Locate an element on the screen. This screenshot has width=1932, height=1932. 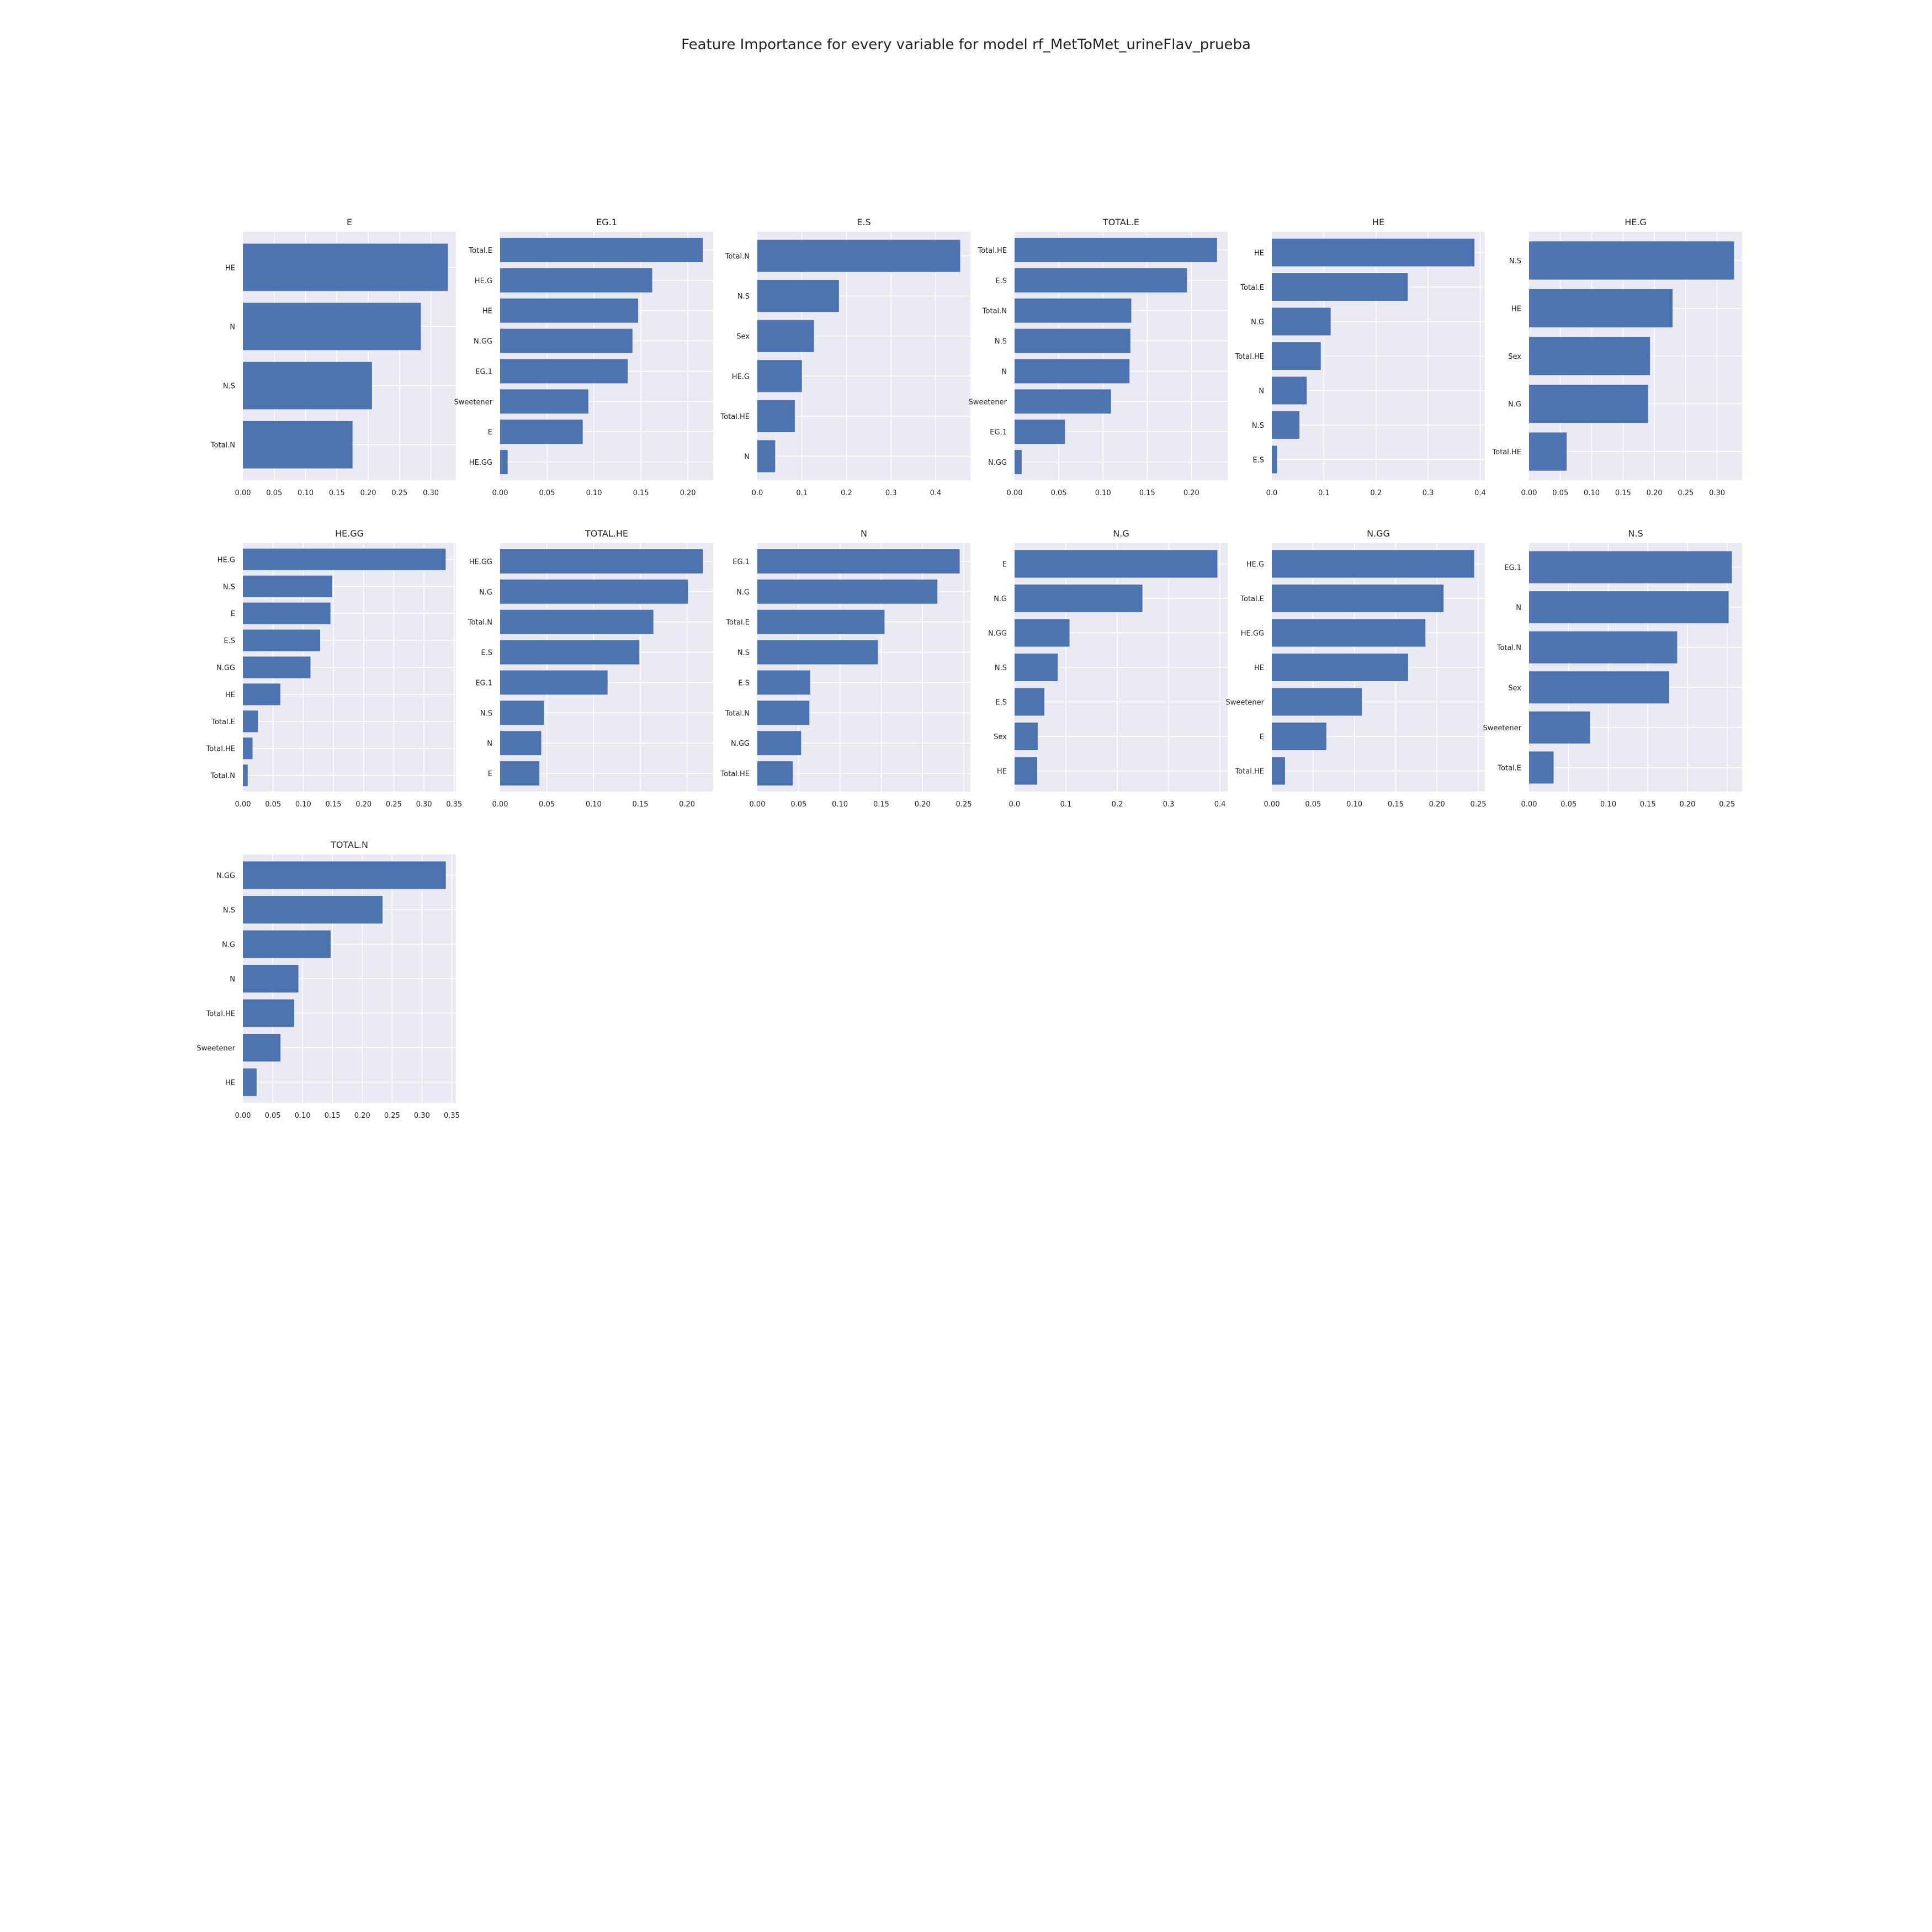
bar-e-s is located at coordinates (1101, 281).